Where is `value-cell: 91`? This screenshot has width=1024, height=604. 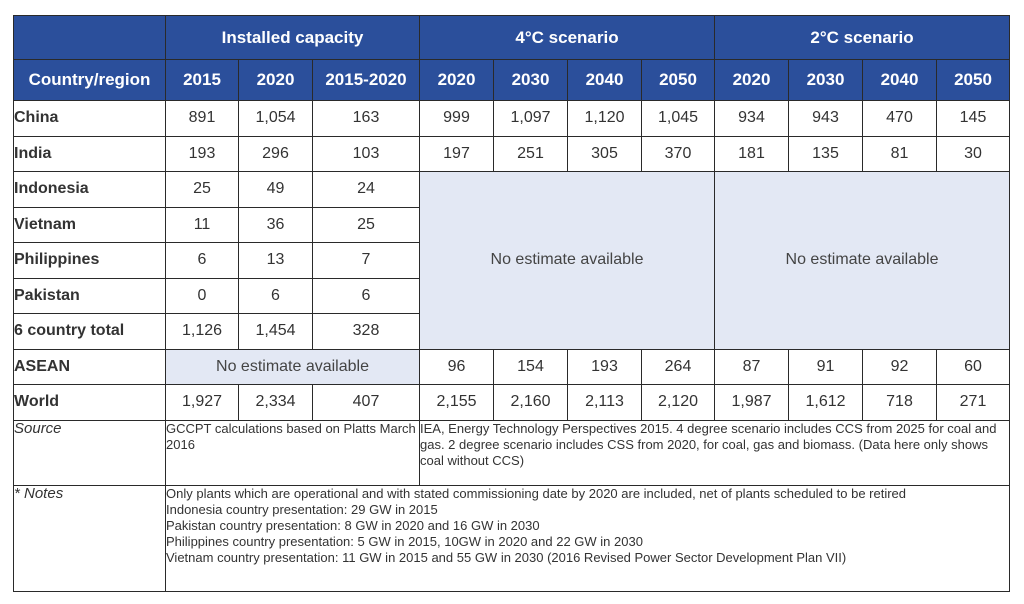 value-cell: 91 is located at coordinates (825, 366).